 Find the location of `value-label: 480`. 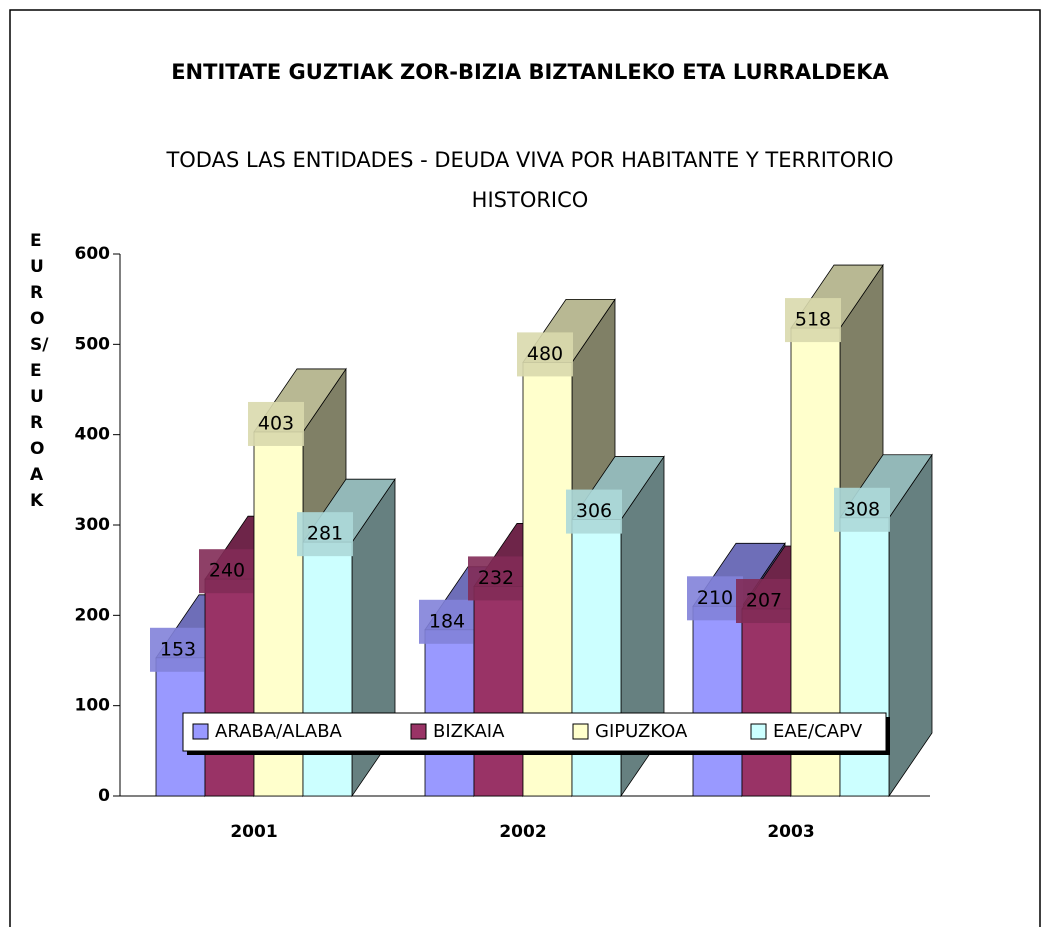

value-label: 480 is located at coordinates (545, 354).